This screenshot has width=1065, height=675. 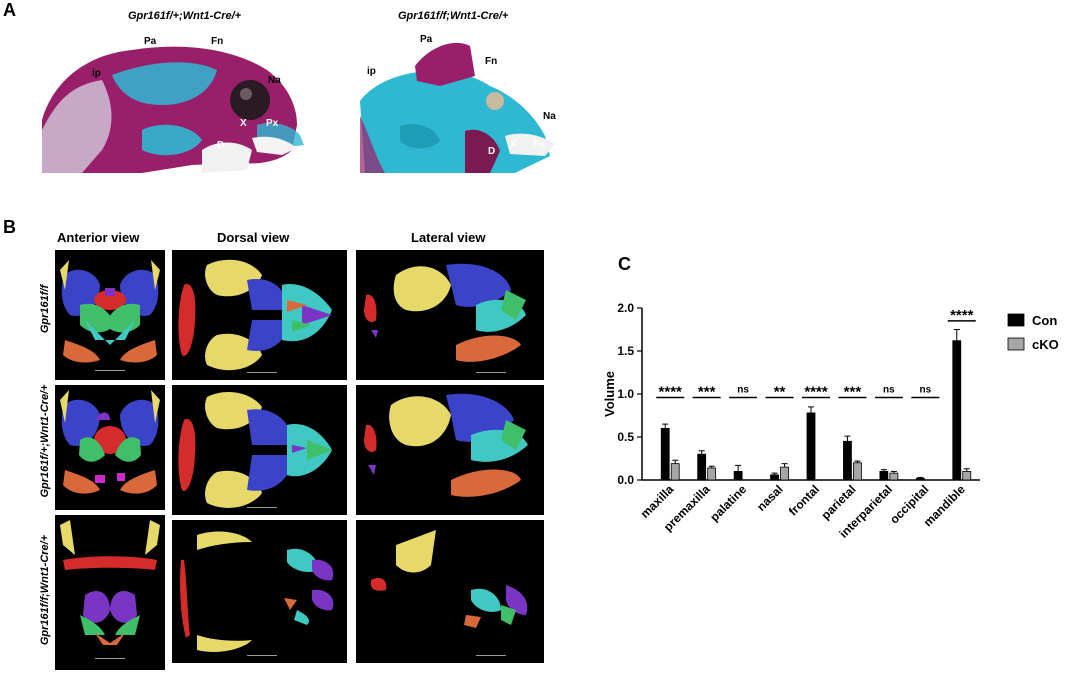 I want to click on render-anterior-row3, so click(x=110, y=592).